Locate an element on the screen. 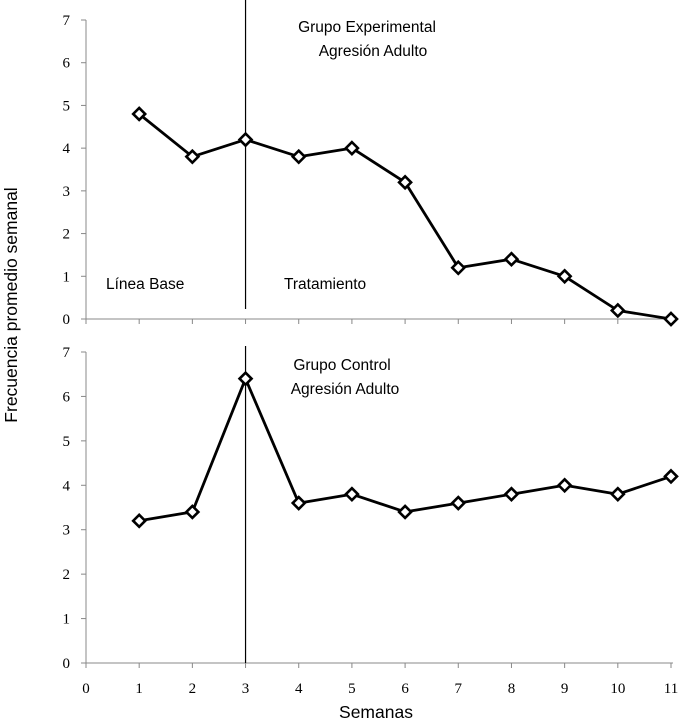  bottom-y-tick-label: 3 is located at coordinates (67, 531).